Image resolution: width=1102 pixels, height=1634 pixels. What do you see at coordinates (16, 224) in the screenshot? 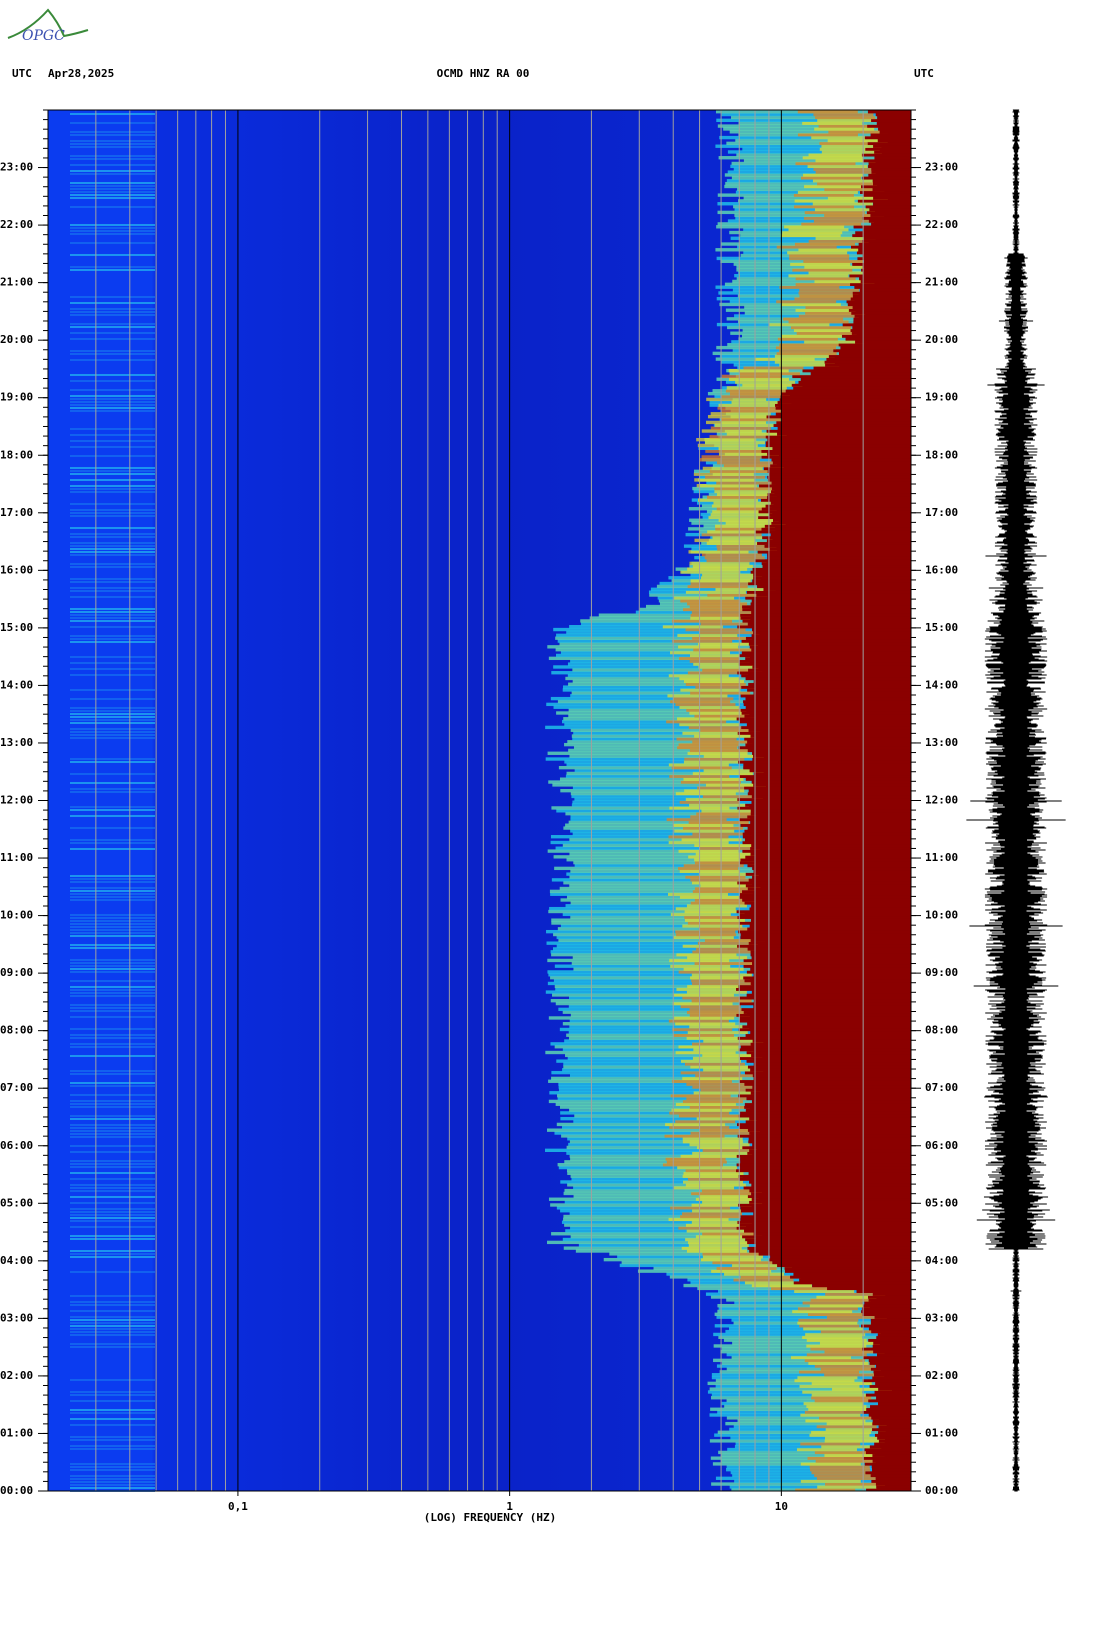
I see `y-tick-label: 22:00` at bounding box center [16, 224].